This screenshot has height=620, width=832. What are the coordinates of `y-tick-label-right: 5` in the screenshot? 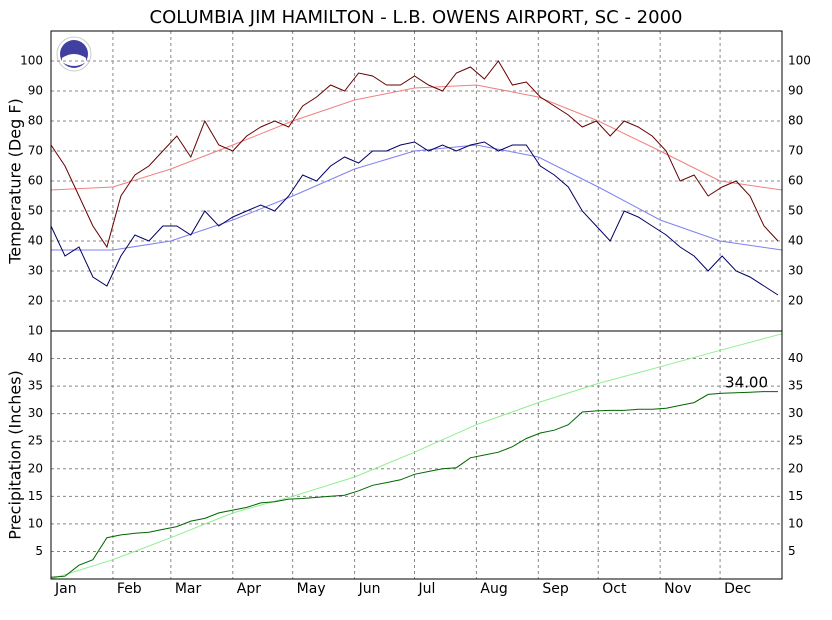 It's located at (792, 551).